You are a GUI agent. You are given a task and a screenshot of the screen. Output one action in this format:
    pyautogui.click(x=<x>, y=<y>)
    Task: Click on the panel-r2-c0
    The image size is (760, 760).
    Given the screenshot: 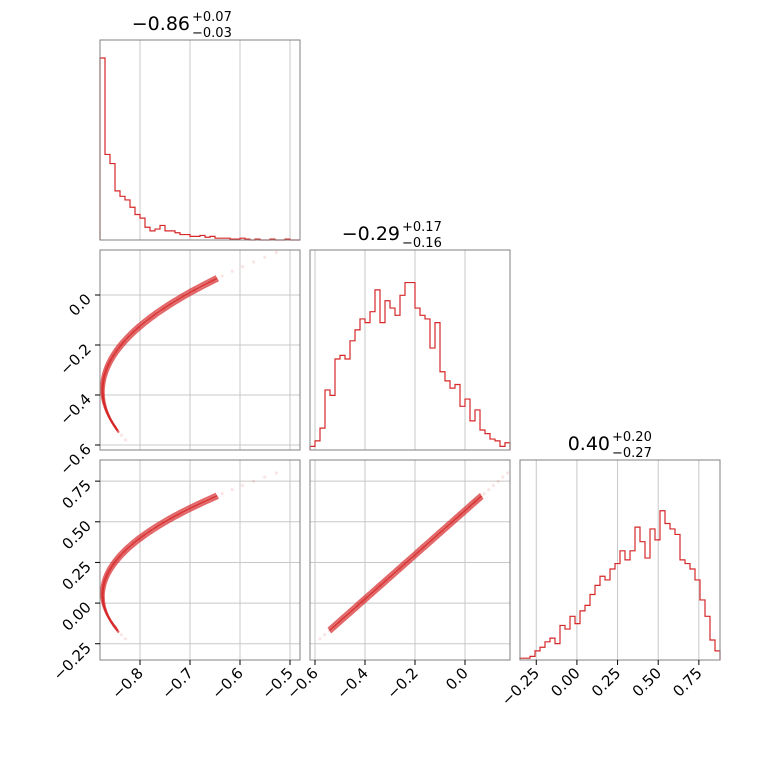 What is the action you would take?
    pyautogui.click(x=200, y=560)
    